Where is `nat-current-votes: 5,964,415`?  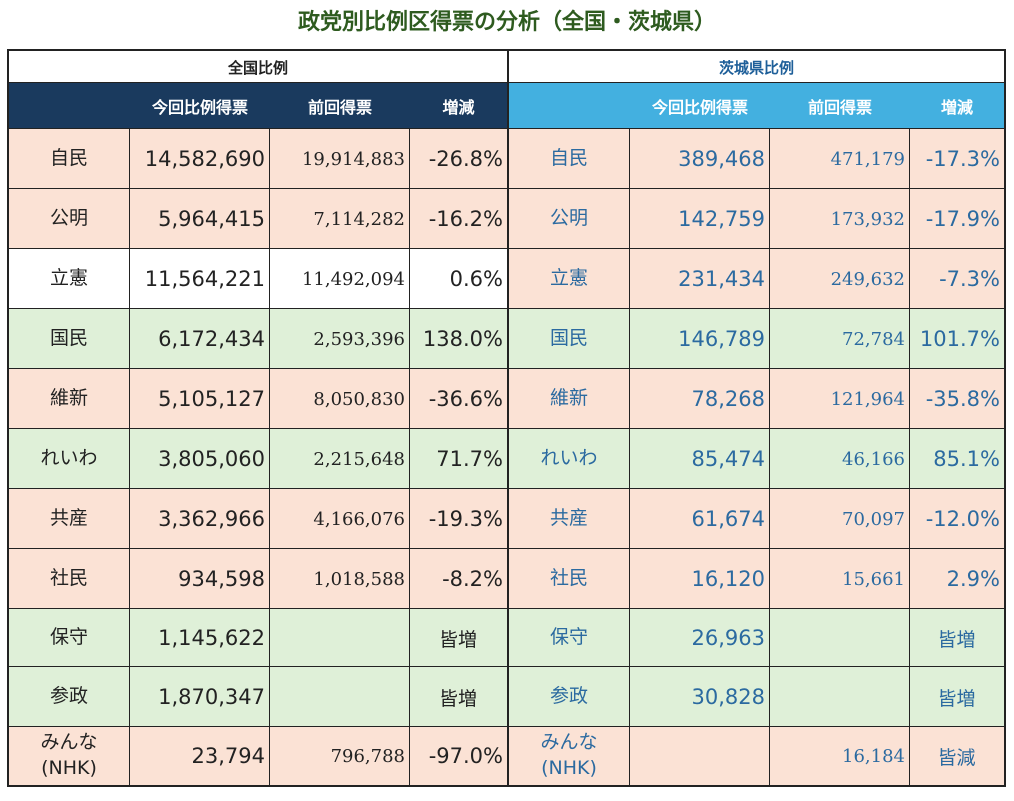 nat-current-votes: 5,964,415 is located at coordinates (199, 219).